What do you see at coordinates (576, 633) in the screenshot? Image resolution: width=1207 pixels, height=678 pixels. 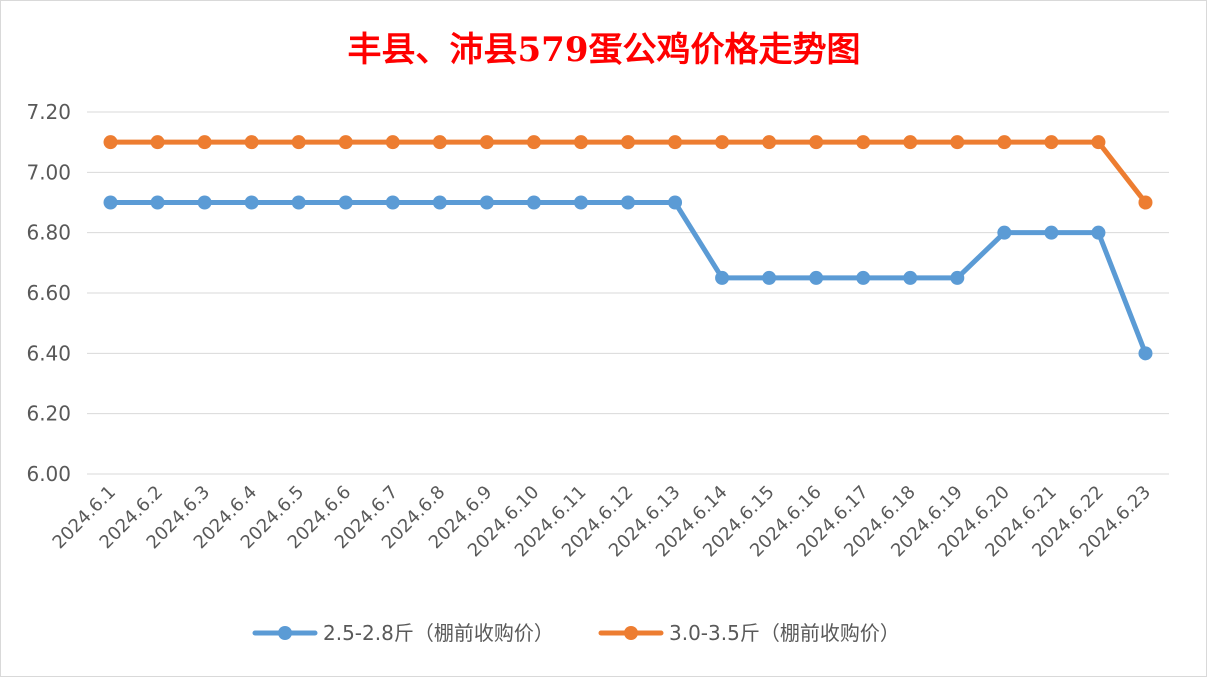 I see `legend: 2.5-2.8斤（棚前收购价） 3.0-3.5斤（棚前收购价）` at bounding box center [576, 633].